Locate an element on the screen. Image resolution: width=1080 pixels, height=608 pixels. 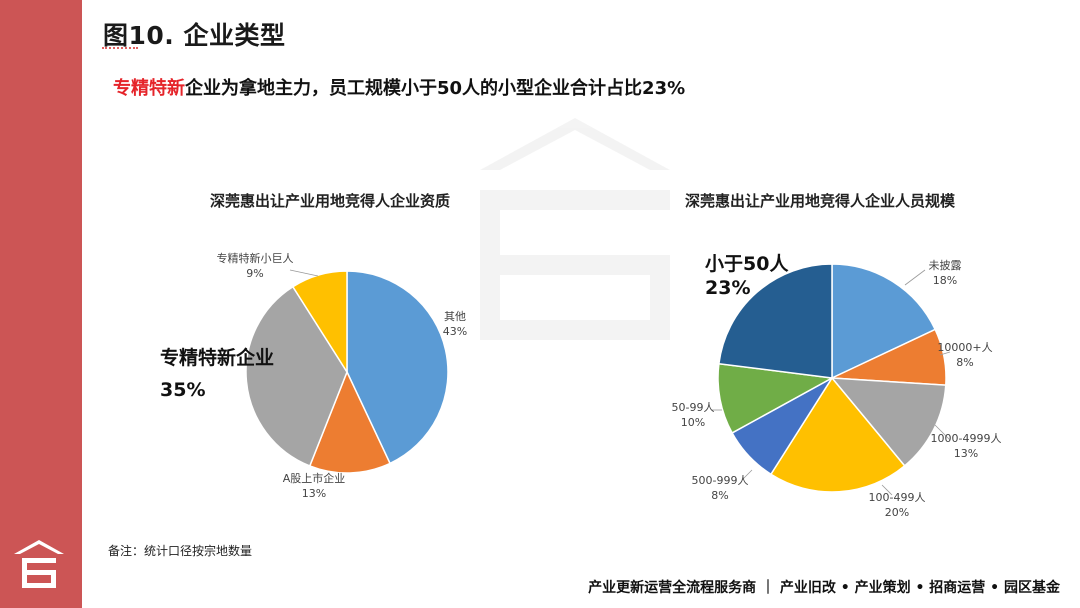
pie2-label-4: 500-999人 is located at coordinates (720, 480).